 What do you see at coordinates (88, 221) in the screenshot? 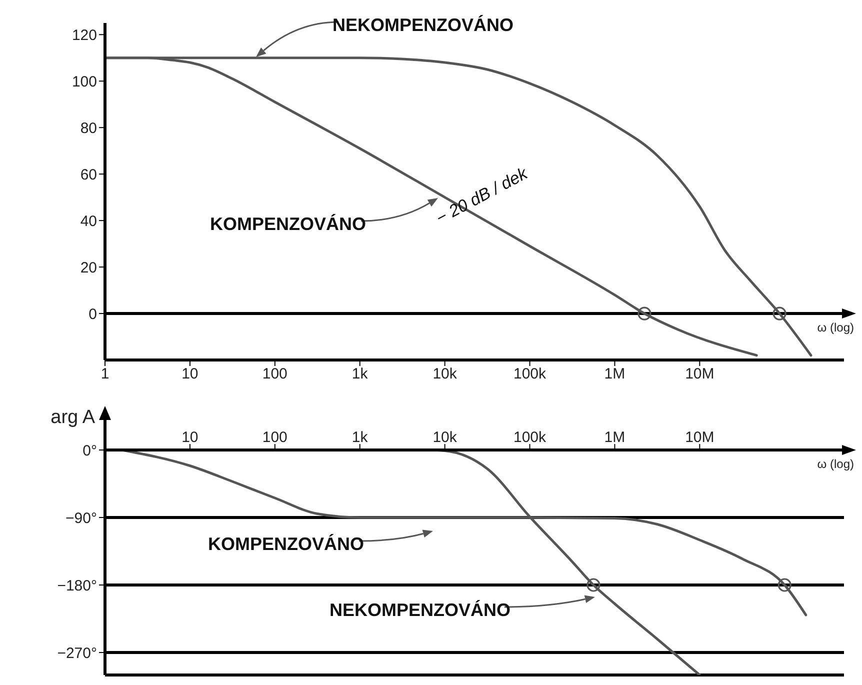
I see `y-tick-label: 40` at bounding box center [88, 221].